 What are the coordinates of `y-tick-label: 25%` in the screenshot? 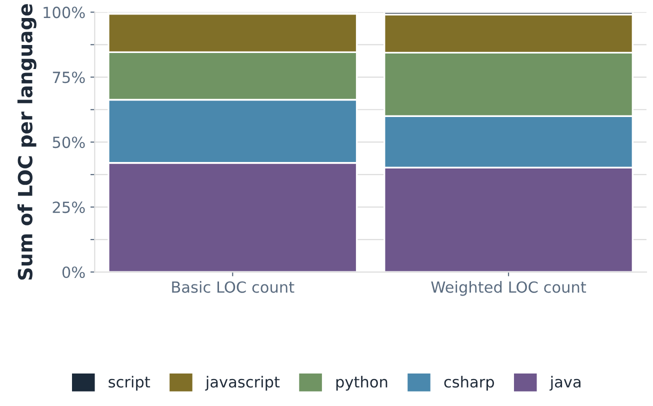 It's located at (68, 208).